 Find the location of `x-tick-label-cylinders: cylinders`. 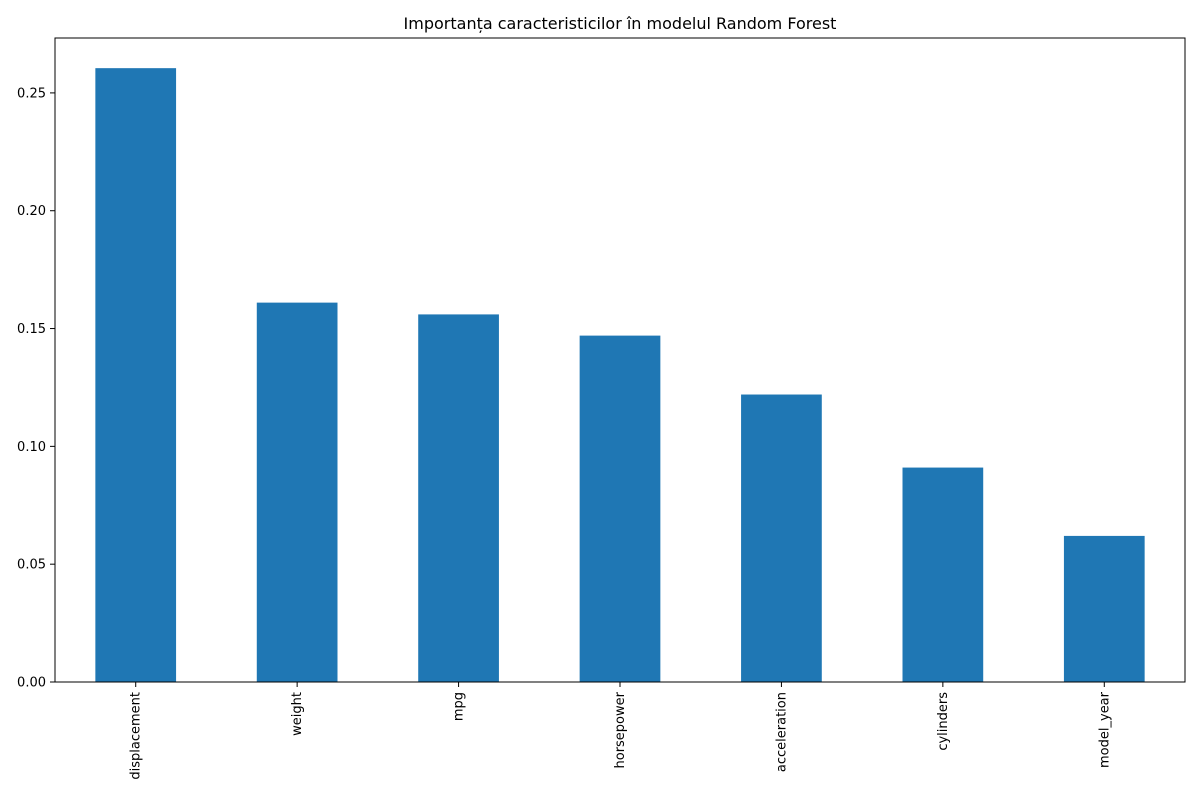

x-tick-label-cylinders: cylinders is located at coordinates (943, 721).